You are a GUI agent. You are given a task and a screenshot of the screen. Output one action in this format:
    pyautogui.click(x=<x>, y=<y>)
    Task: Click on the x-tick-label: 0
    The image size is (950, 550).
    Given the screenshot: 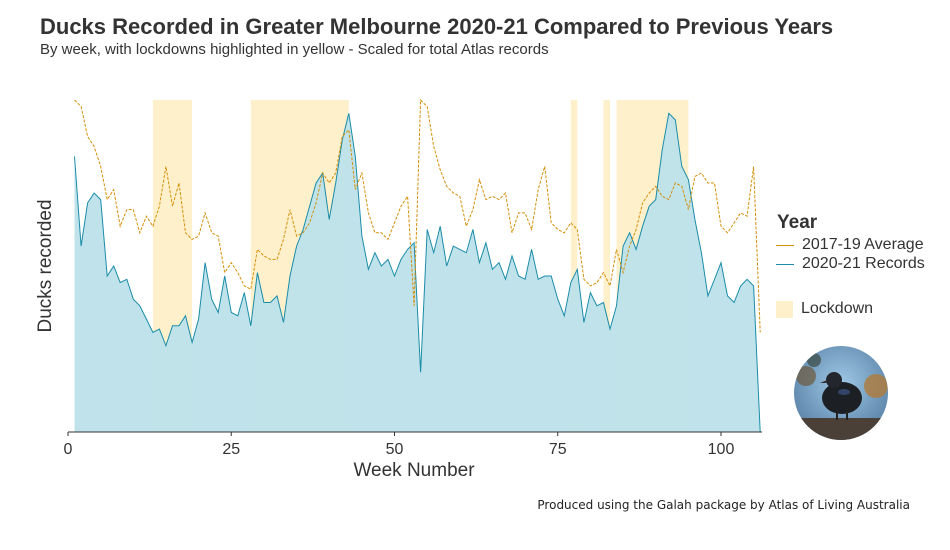 What is the action you would take?
    pyautogui.click(x=68, y=449)
    